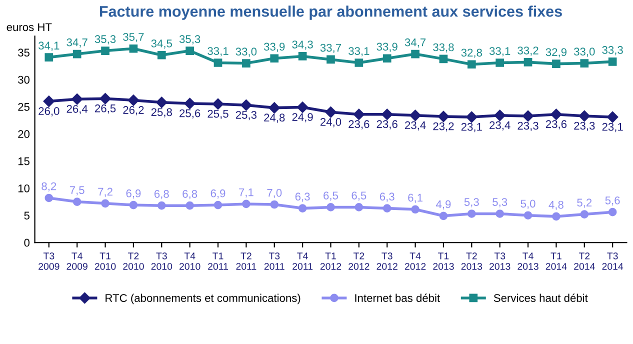 The width and height of the screenshot is (633, 344). What do you see at coordinates (105, 39) in the screenshot?
I see `data-label: 35,3` at bounding box center [105, 39].